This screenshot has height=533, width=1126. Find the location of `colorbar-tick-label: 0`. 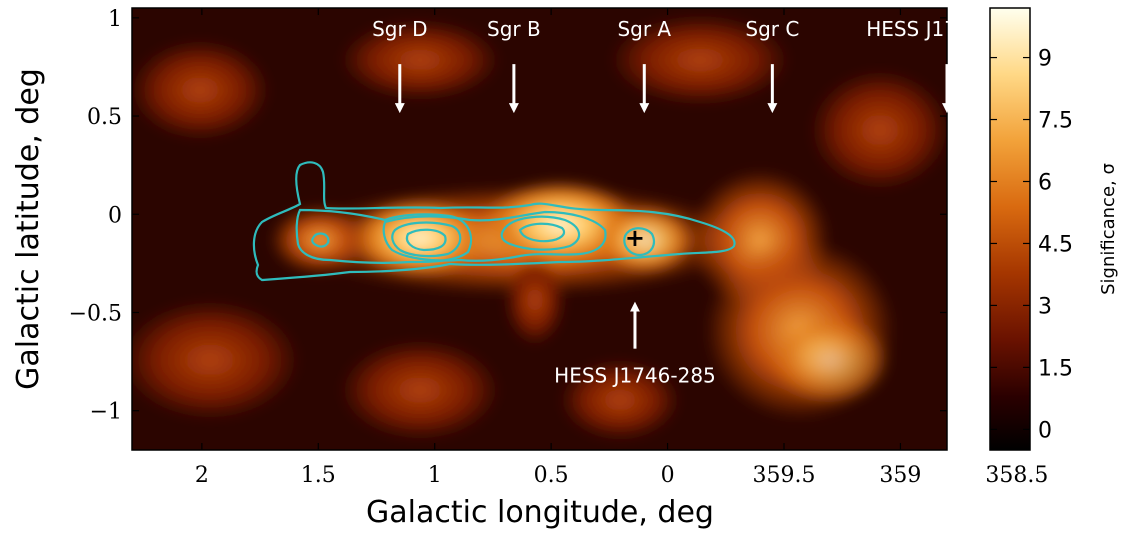

colorbar-tick-label: 0 is located at coordinates (1045, 430).